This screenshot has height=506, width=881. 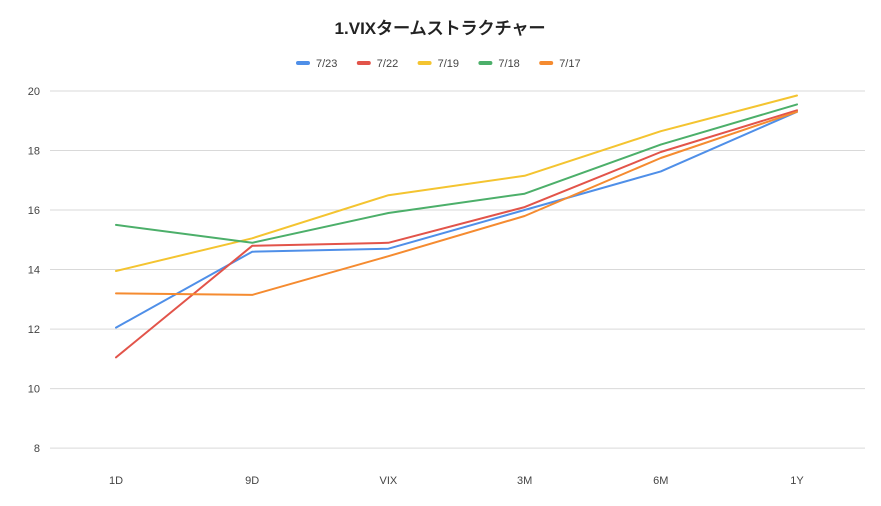 I want to click on x-tick-label: 1D, so click(x=116, y=481).